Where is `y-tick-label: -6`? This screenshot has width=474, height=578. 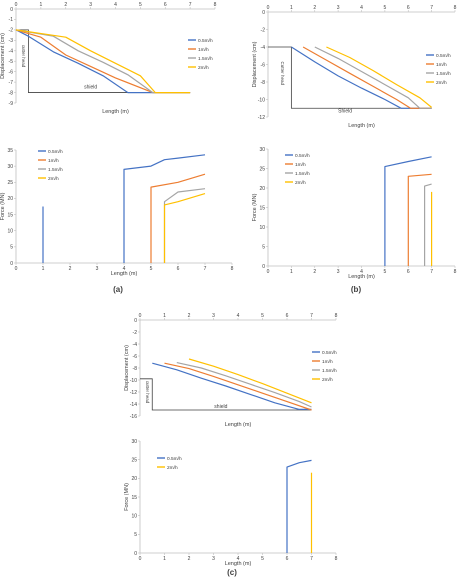
y-tick-label: -6 is located at coordinates (11, 72).